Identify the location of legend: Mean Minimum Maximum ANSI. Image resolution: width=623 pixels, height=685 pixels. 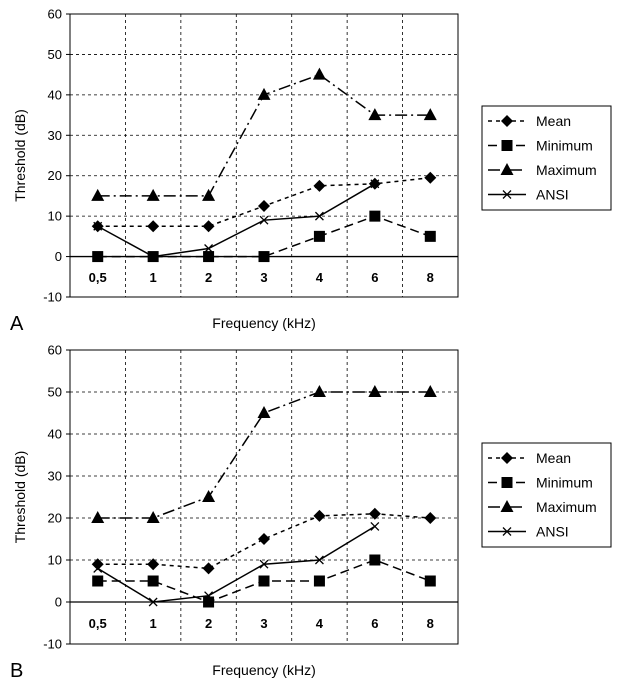
(546, 495).